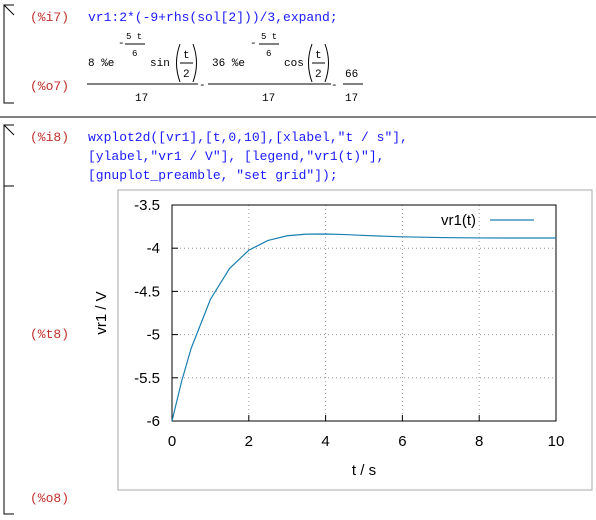 This screenshot has width=596, height=520. Describe the element at coordinates (101, 64) in the screenshot. I see `math-text: 8 %e` at that location.